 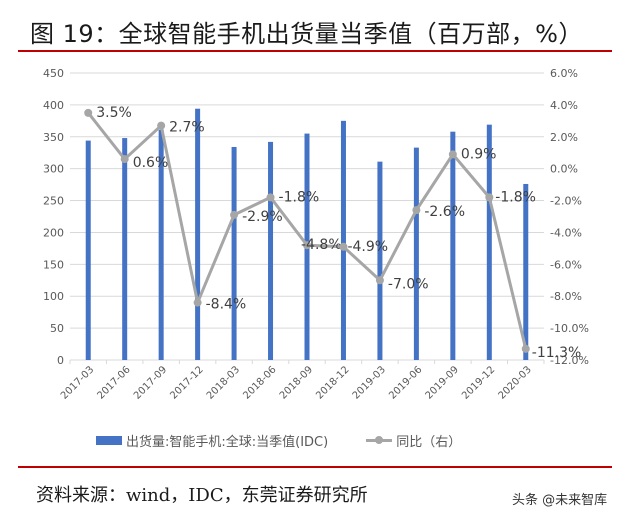 What do you see at coordinates (569, 360) in the screenshot?
I see `right-tick-label: -12.0%` at bounding box center [569, 360].